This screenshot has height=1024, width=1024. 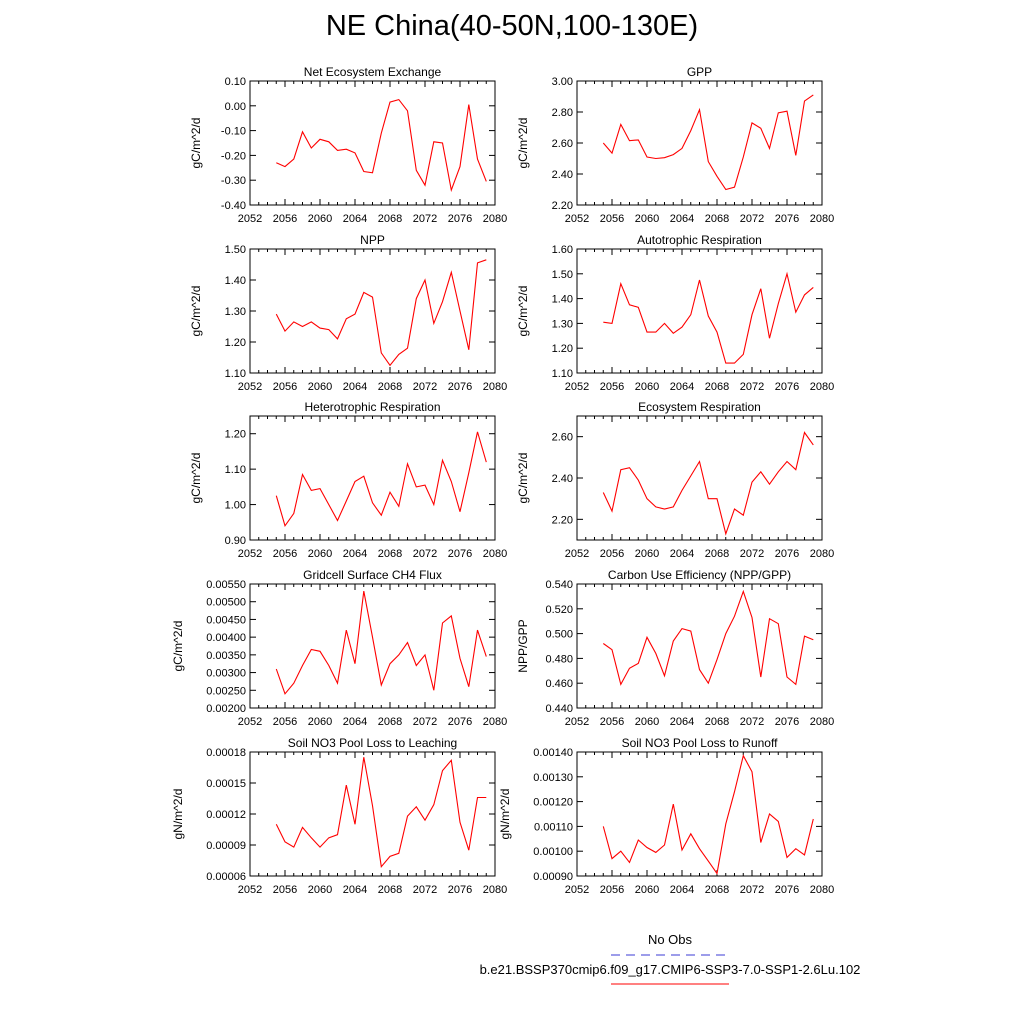 What do you see at coordinates (699, 407) in the screenshot?
I see `panel-title: Ecosystem Respiration` at bounding box center [699, 407].